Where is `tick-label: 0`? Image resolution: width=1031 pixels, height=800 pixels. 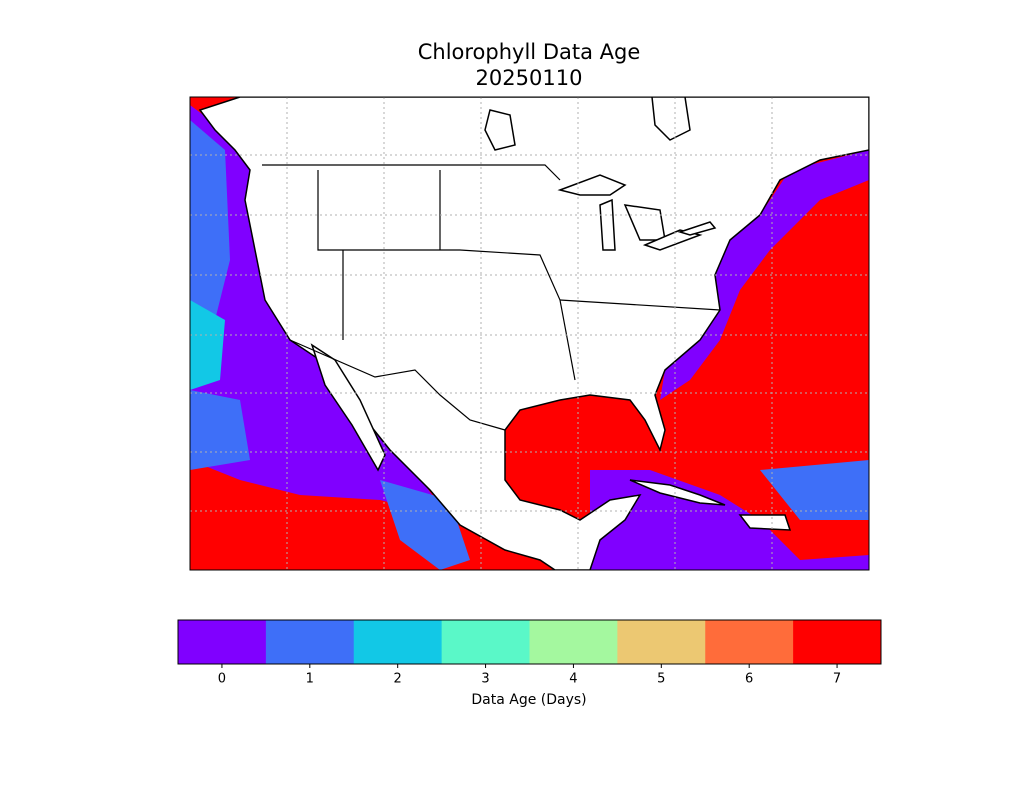 tick-label: 0 is located at coordinates (222, 679).